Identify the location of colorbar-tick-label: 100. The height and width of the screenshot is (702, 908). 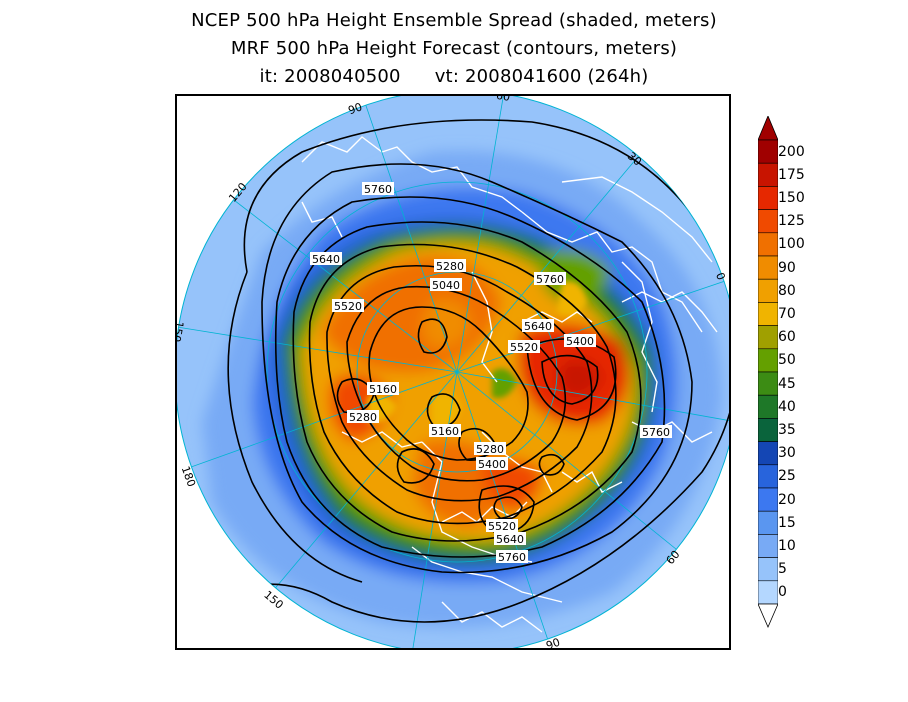
(791, 244).